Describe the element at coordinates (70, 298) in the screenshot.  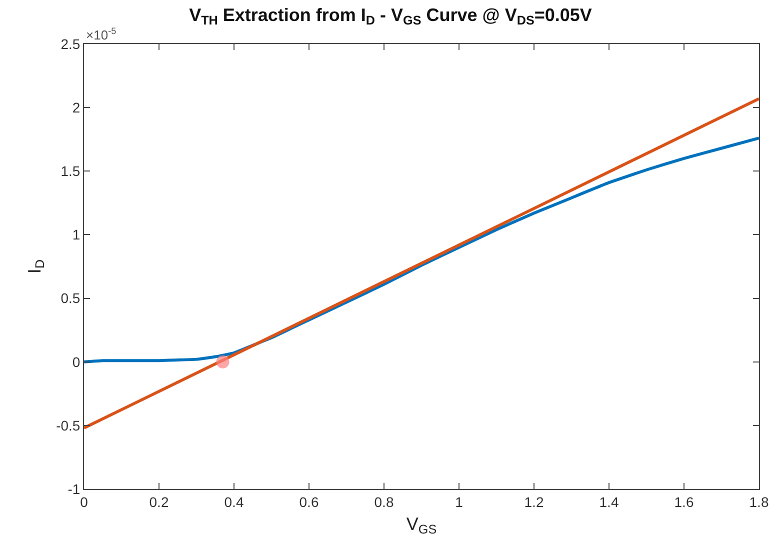
I see `y-tick-label: 0.5` at that location.